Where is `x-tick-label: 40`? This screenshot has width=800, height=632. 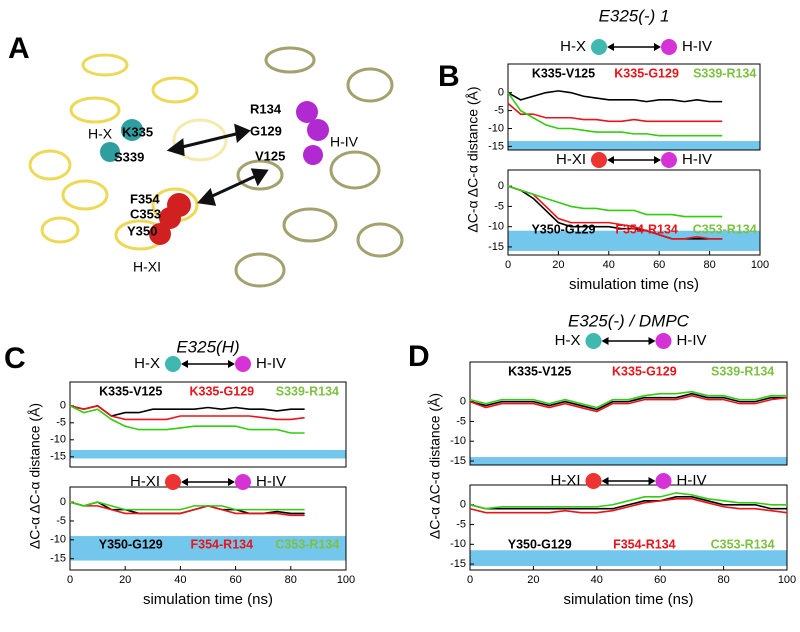 x-tick-label: 40 is located at coordinates (609, 265).